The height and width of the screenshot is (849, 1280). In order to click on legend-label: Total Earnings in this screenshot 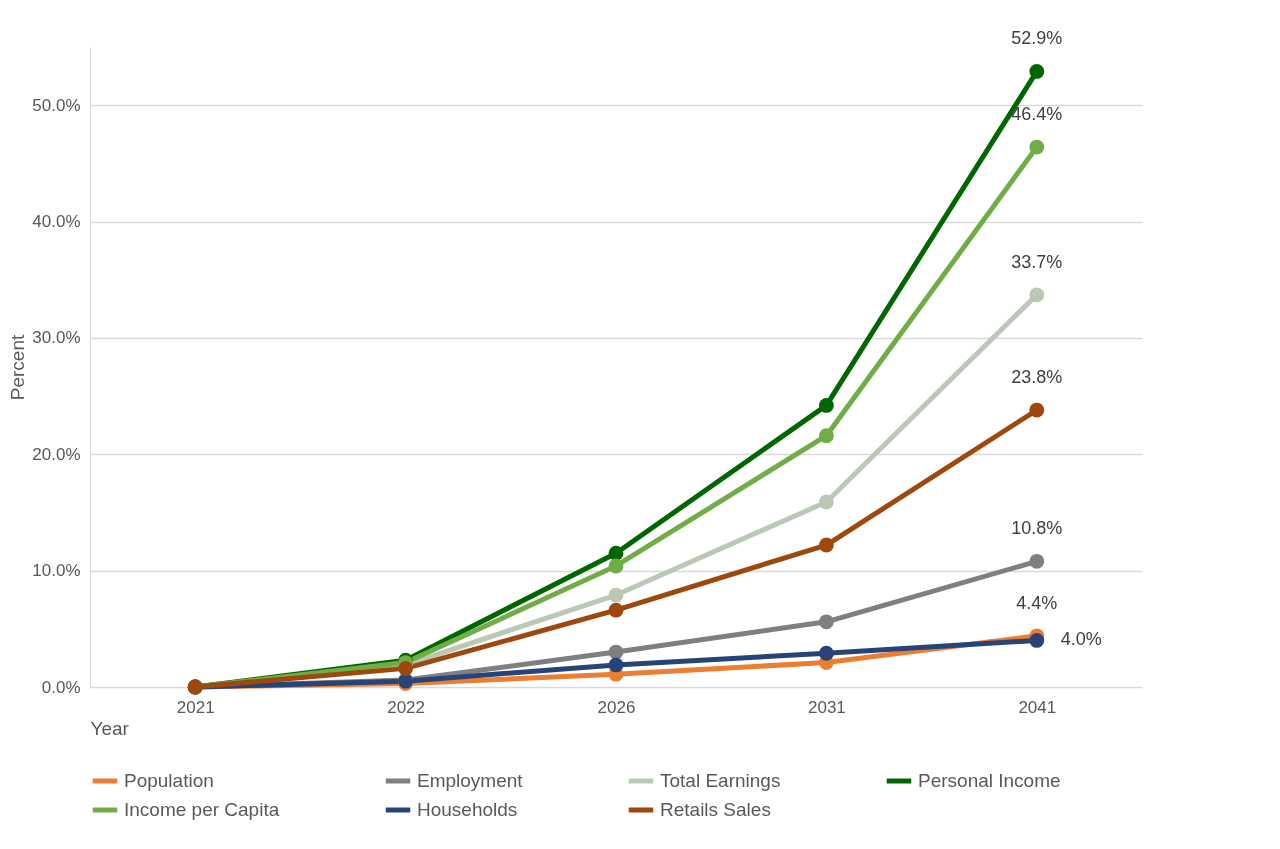, I will do `click(720, 780)`.